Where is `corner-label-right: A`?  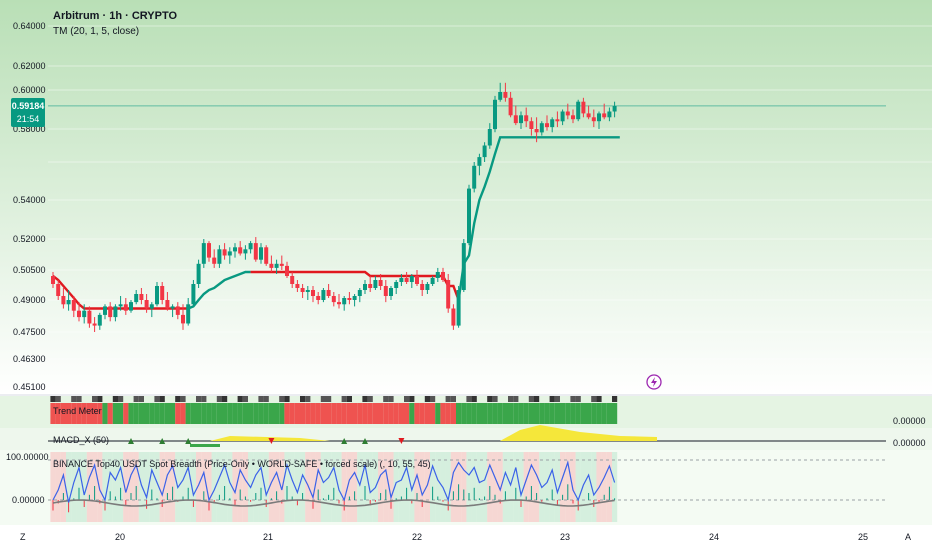
corner-label-right: A is located at coordinates (908, 537).